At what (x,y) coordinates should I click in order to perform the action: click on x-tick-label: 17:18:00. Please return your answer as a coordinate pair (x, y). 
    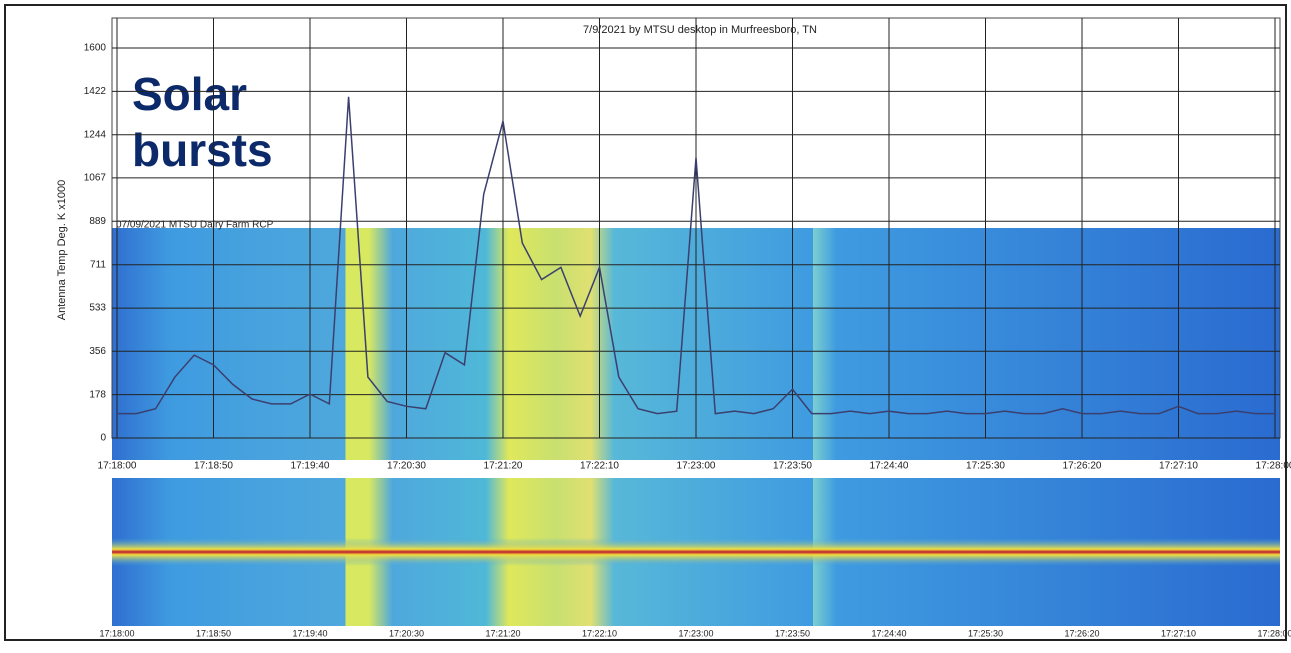
    Looking at the image, I should click on (117, 466).